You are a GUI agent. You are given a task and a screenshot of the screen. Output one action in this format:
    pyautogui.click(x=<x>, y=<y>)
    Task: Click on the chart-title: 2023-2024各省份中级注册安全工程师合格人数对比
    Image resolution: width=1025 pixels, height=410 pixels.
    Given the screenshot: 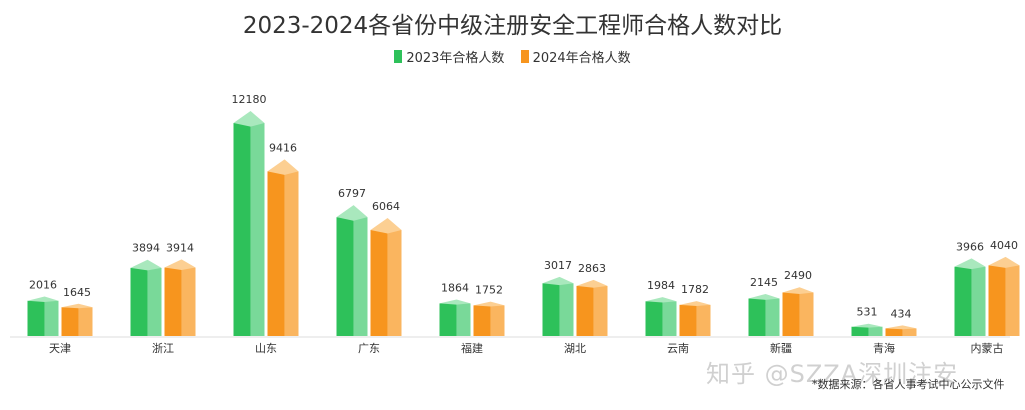 What is the action you would take?
    pyautogui.click(x=512, y=26)
    